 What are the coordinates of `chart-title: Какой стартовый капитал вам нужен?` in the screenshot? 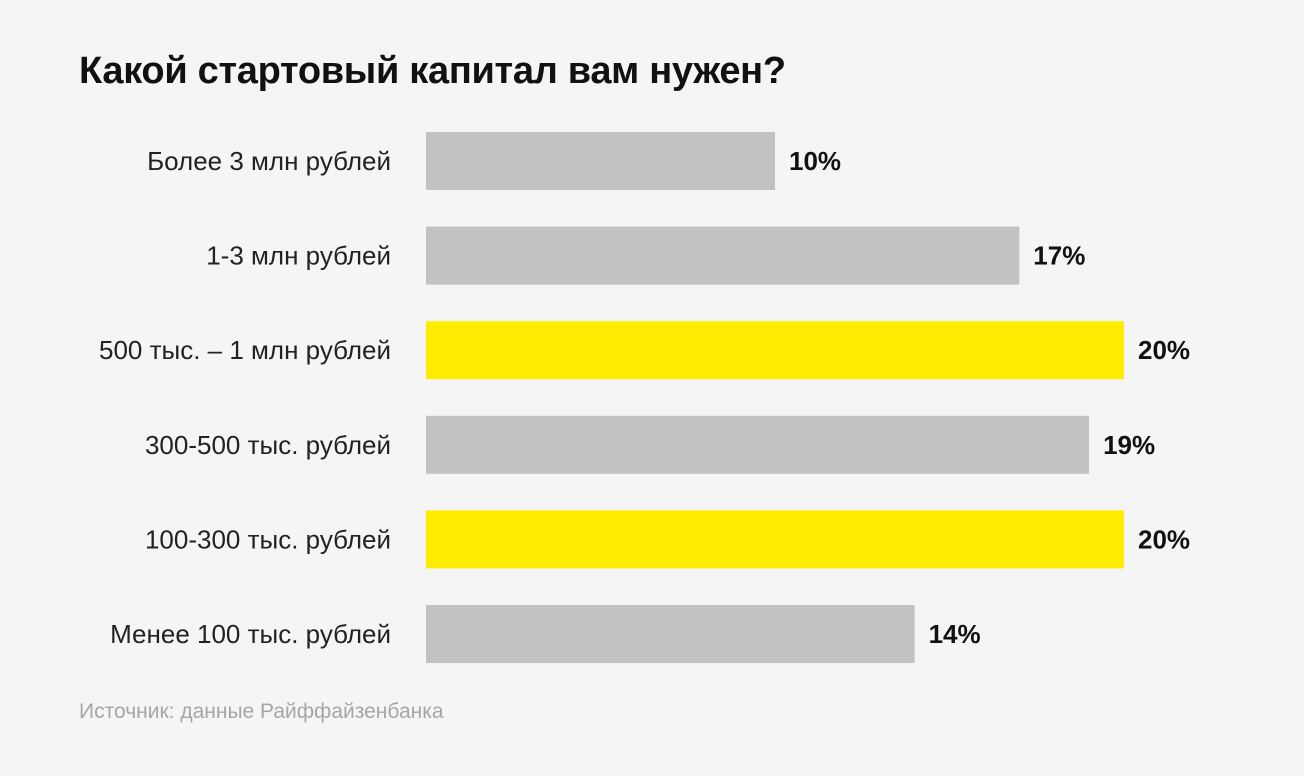 It's located at (432, 71).